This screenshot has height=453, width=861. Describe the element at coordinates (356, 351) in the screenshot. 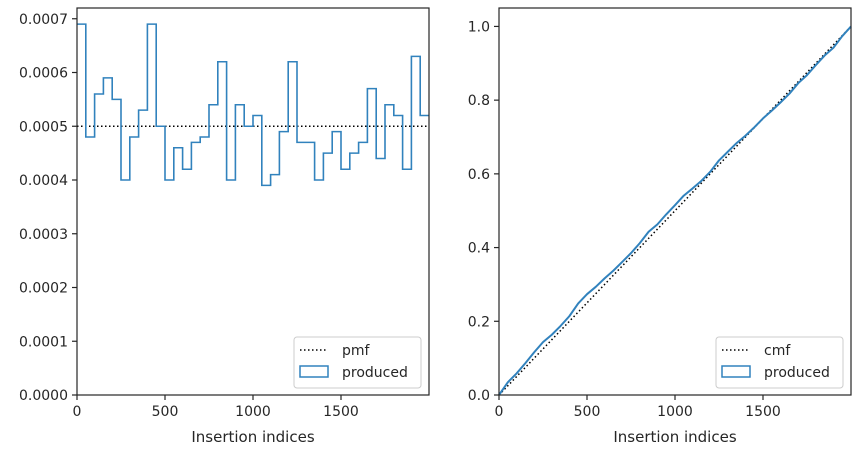

I see `pmf-legend-label: pmf` at that location.